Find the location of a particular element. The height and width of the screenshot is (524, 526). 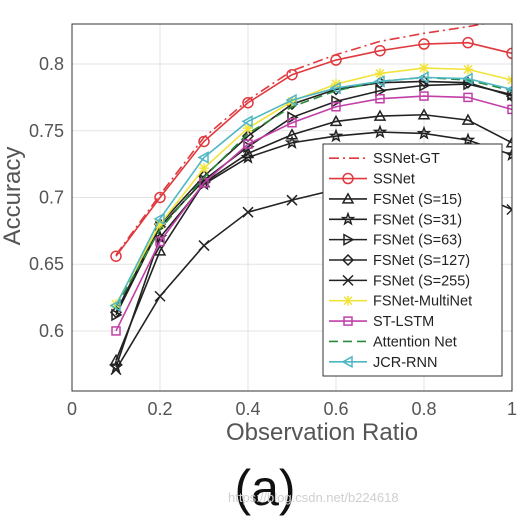

legend-entry: SSNet-GT is located at coordinates (384, 159).